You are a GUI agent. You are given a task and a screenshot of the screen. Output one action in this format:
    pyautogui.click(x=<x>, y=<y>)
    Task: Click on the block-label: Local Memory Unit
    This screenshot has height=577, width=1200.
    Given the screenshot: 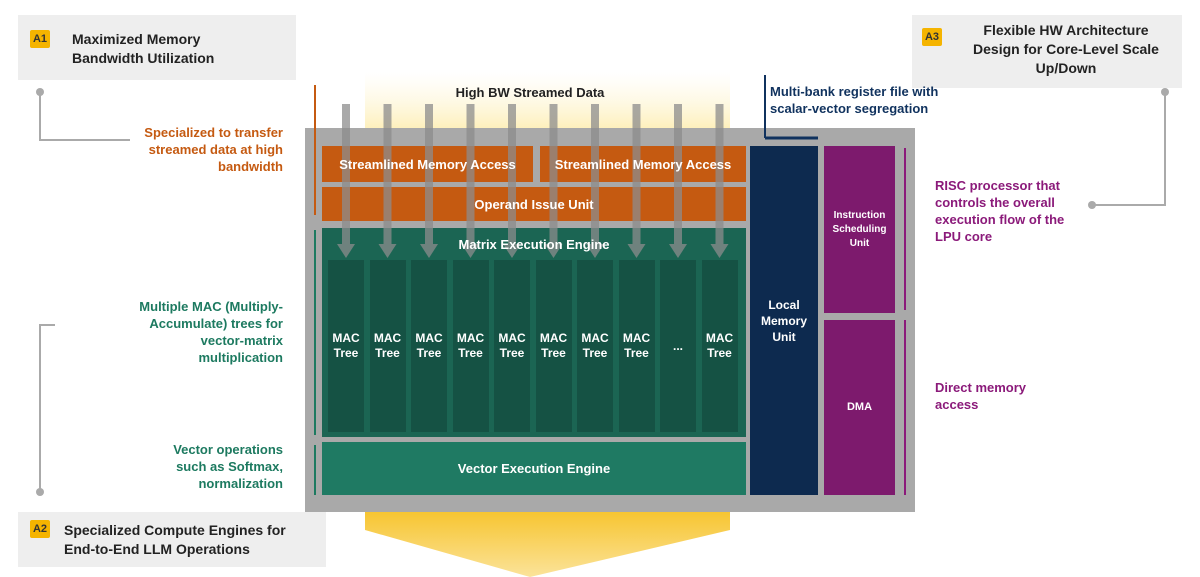 What is the action you would take?
    pyautogui.click(x=783, y=320)
    